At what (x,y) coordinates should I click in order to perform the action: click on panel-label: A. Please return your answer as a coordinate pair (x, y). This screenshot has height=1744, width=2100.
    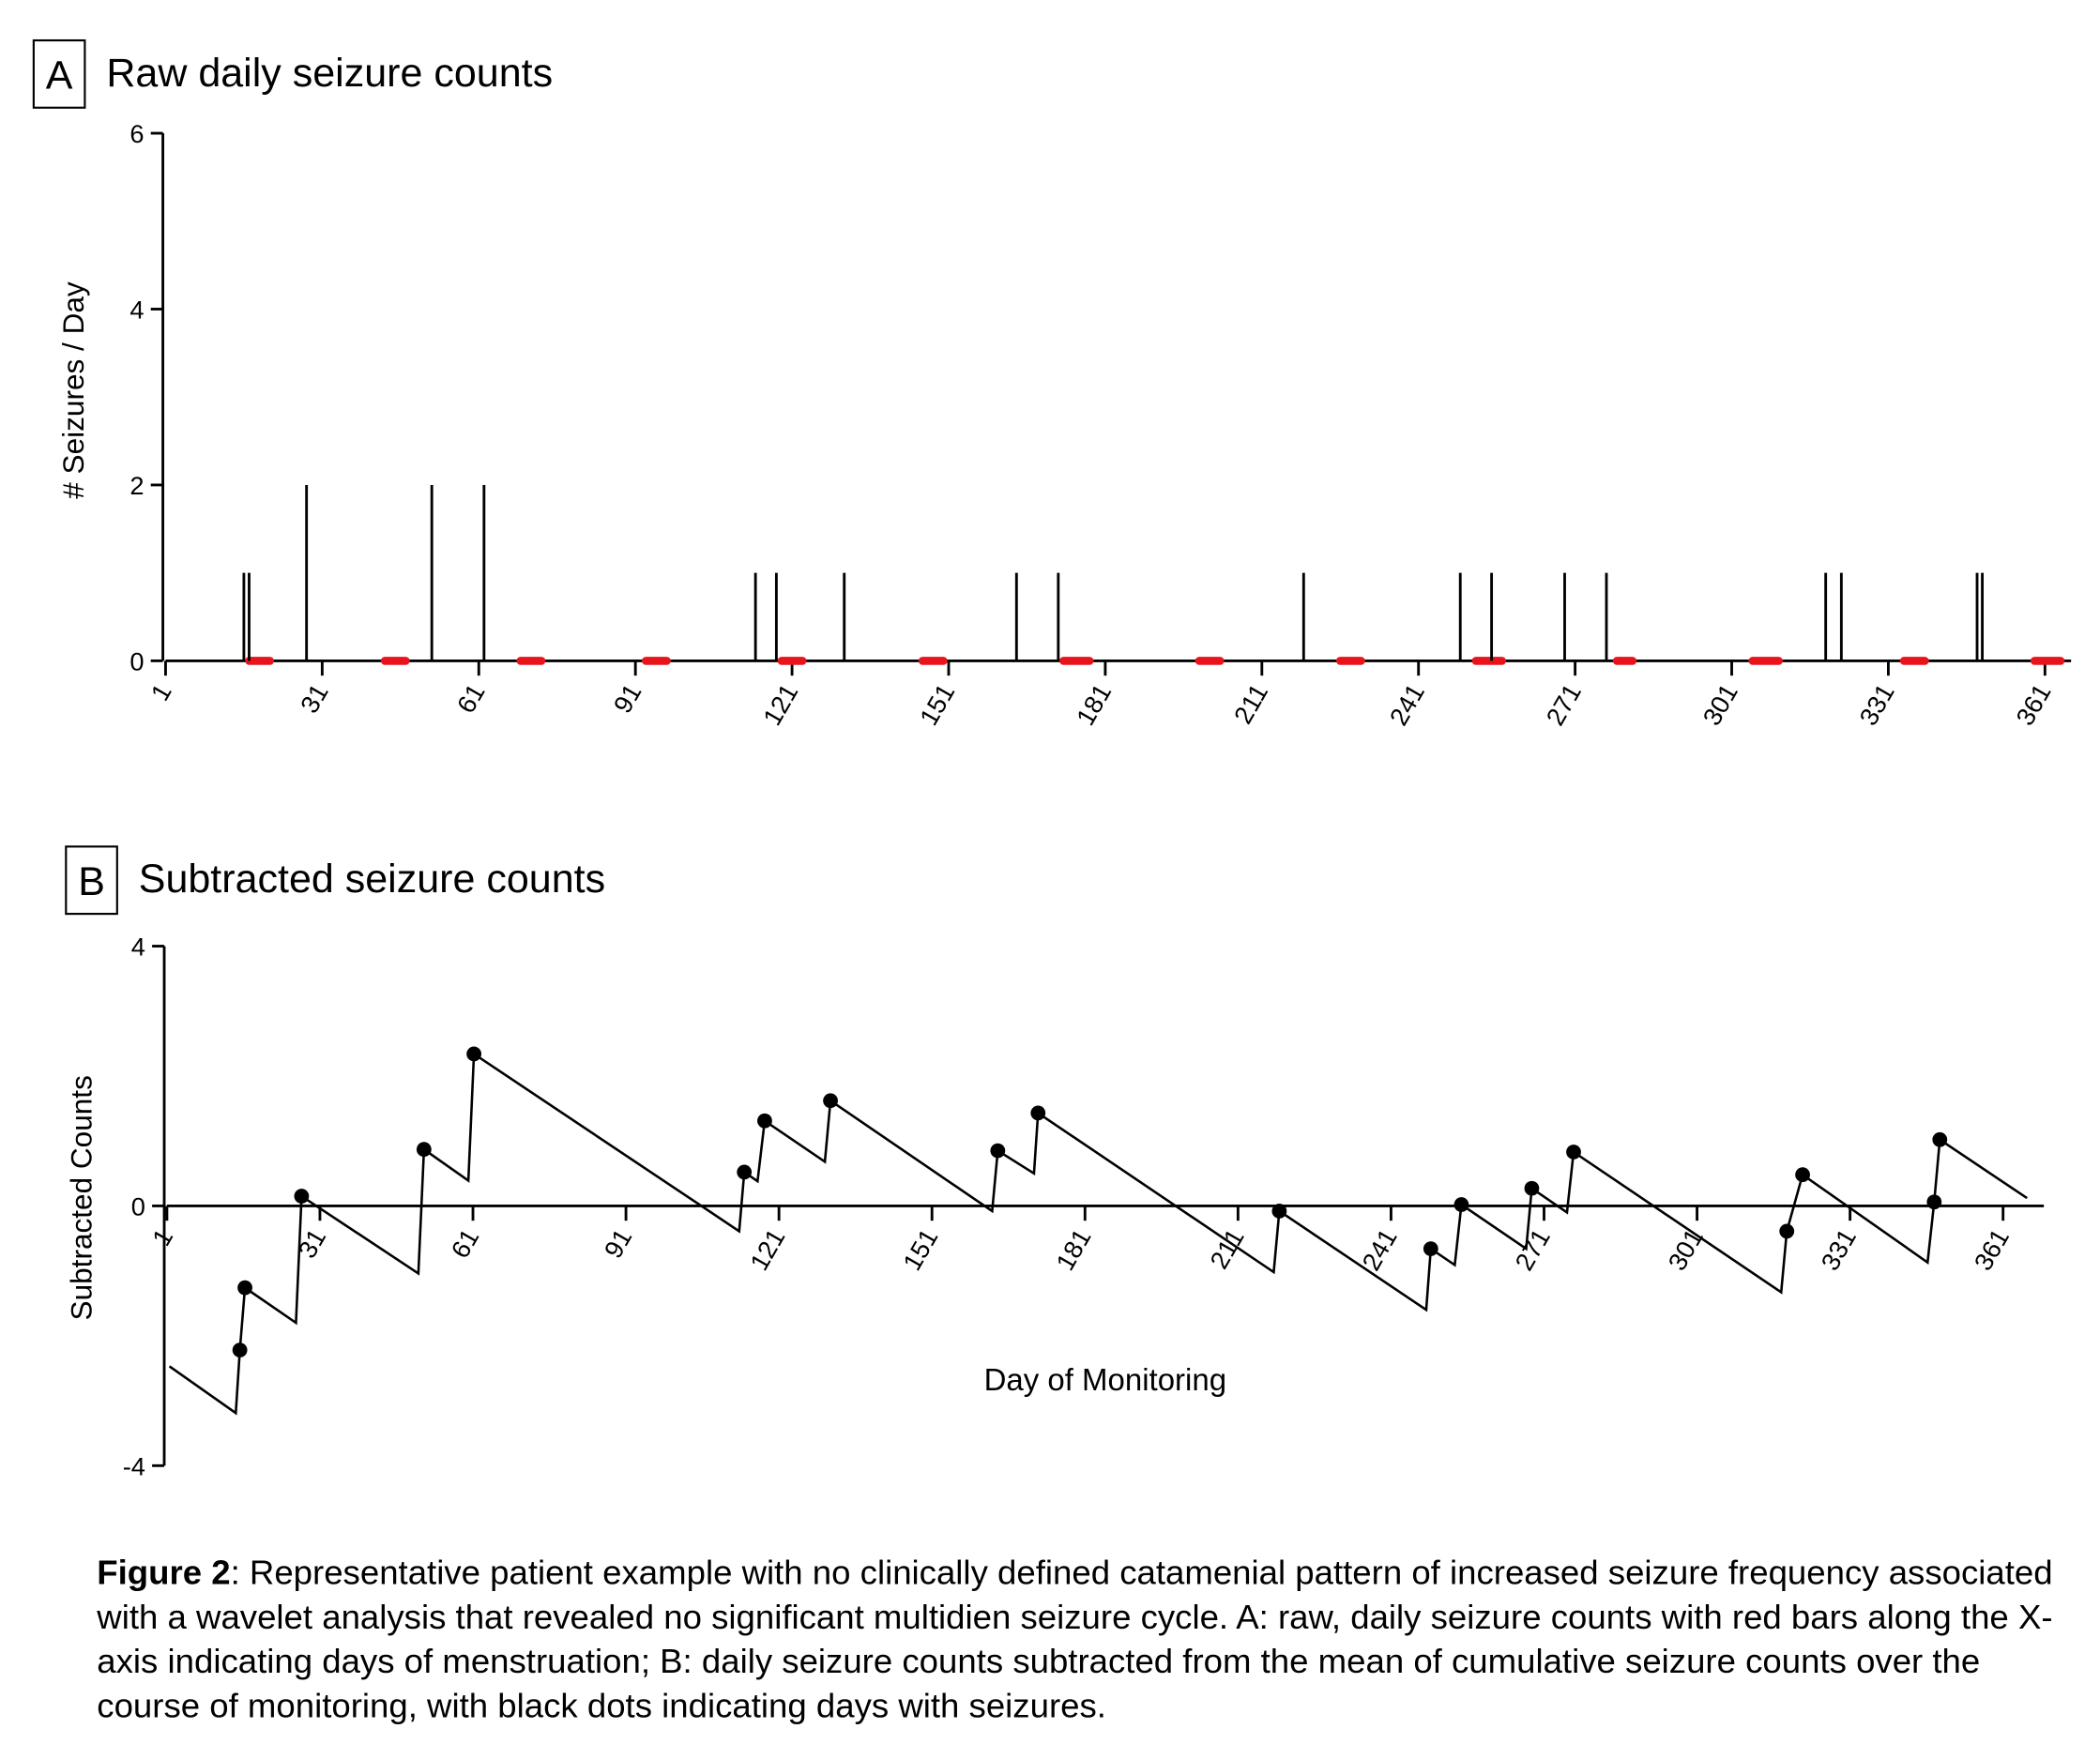
    Looking at the image, I should click on (59, 76).